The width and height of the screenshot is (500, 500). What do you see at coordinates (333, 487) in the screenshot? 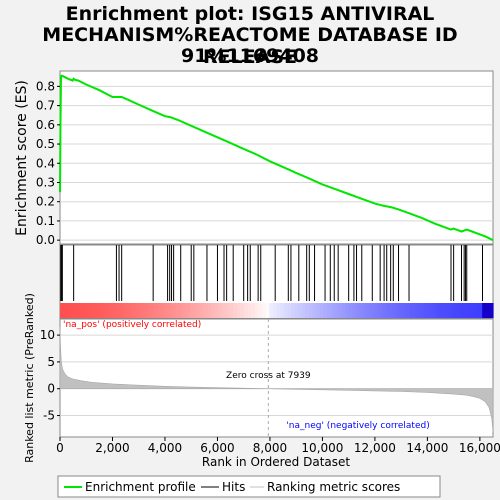
I see `legend-metric-label: Ranking metric scores` at bounding box center [333, 487].